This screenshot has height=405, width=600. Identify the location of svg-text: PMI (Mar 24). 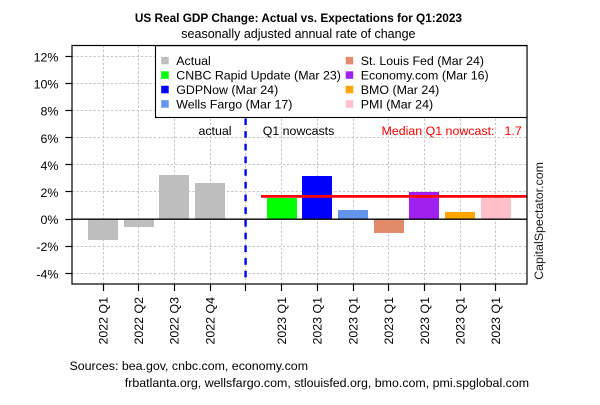
(397, 104).